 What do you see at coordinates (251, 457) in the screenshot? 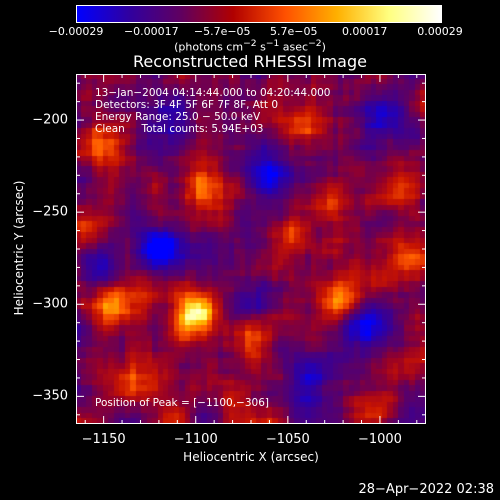
I see `x-axis-label: Heliocentric X (arcsec)` at bounding box center [251, 457].